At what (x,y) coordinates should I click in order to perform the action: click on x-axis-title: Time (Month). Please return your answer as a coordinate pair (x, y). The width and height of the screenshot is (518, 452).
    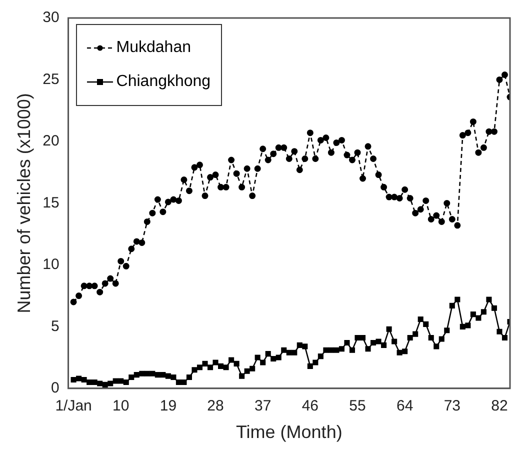
    Looking at the image, I should click on (289, 432).